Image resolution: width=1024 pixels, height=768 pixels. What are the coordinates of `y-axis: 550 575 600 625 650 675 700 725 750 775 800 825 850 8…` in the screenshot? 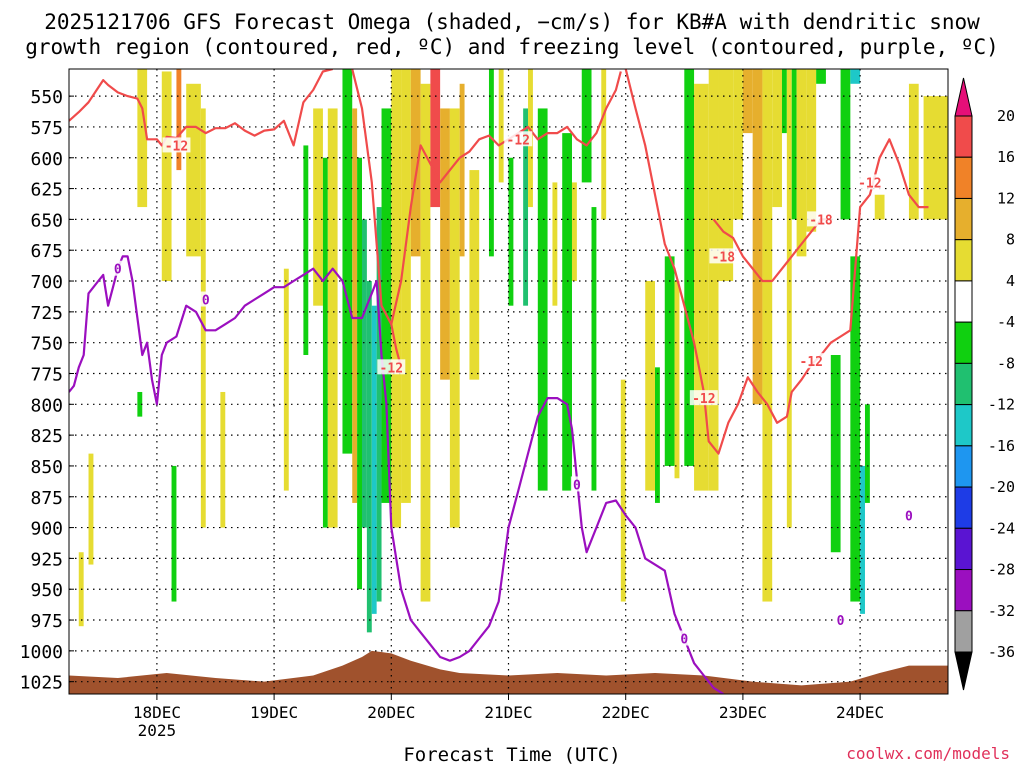 It's located at (47, 390).